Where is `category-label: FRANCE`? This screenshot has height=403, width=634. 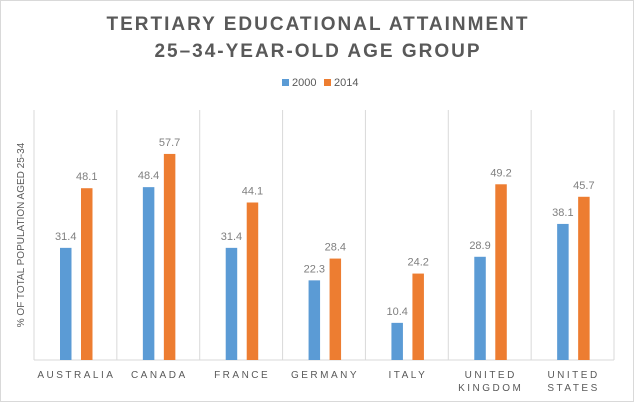 category-label: FRANCE is located at coordinates (242, 375).